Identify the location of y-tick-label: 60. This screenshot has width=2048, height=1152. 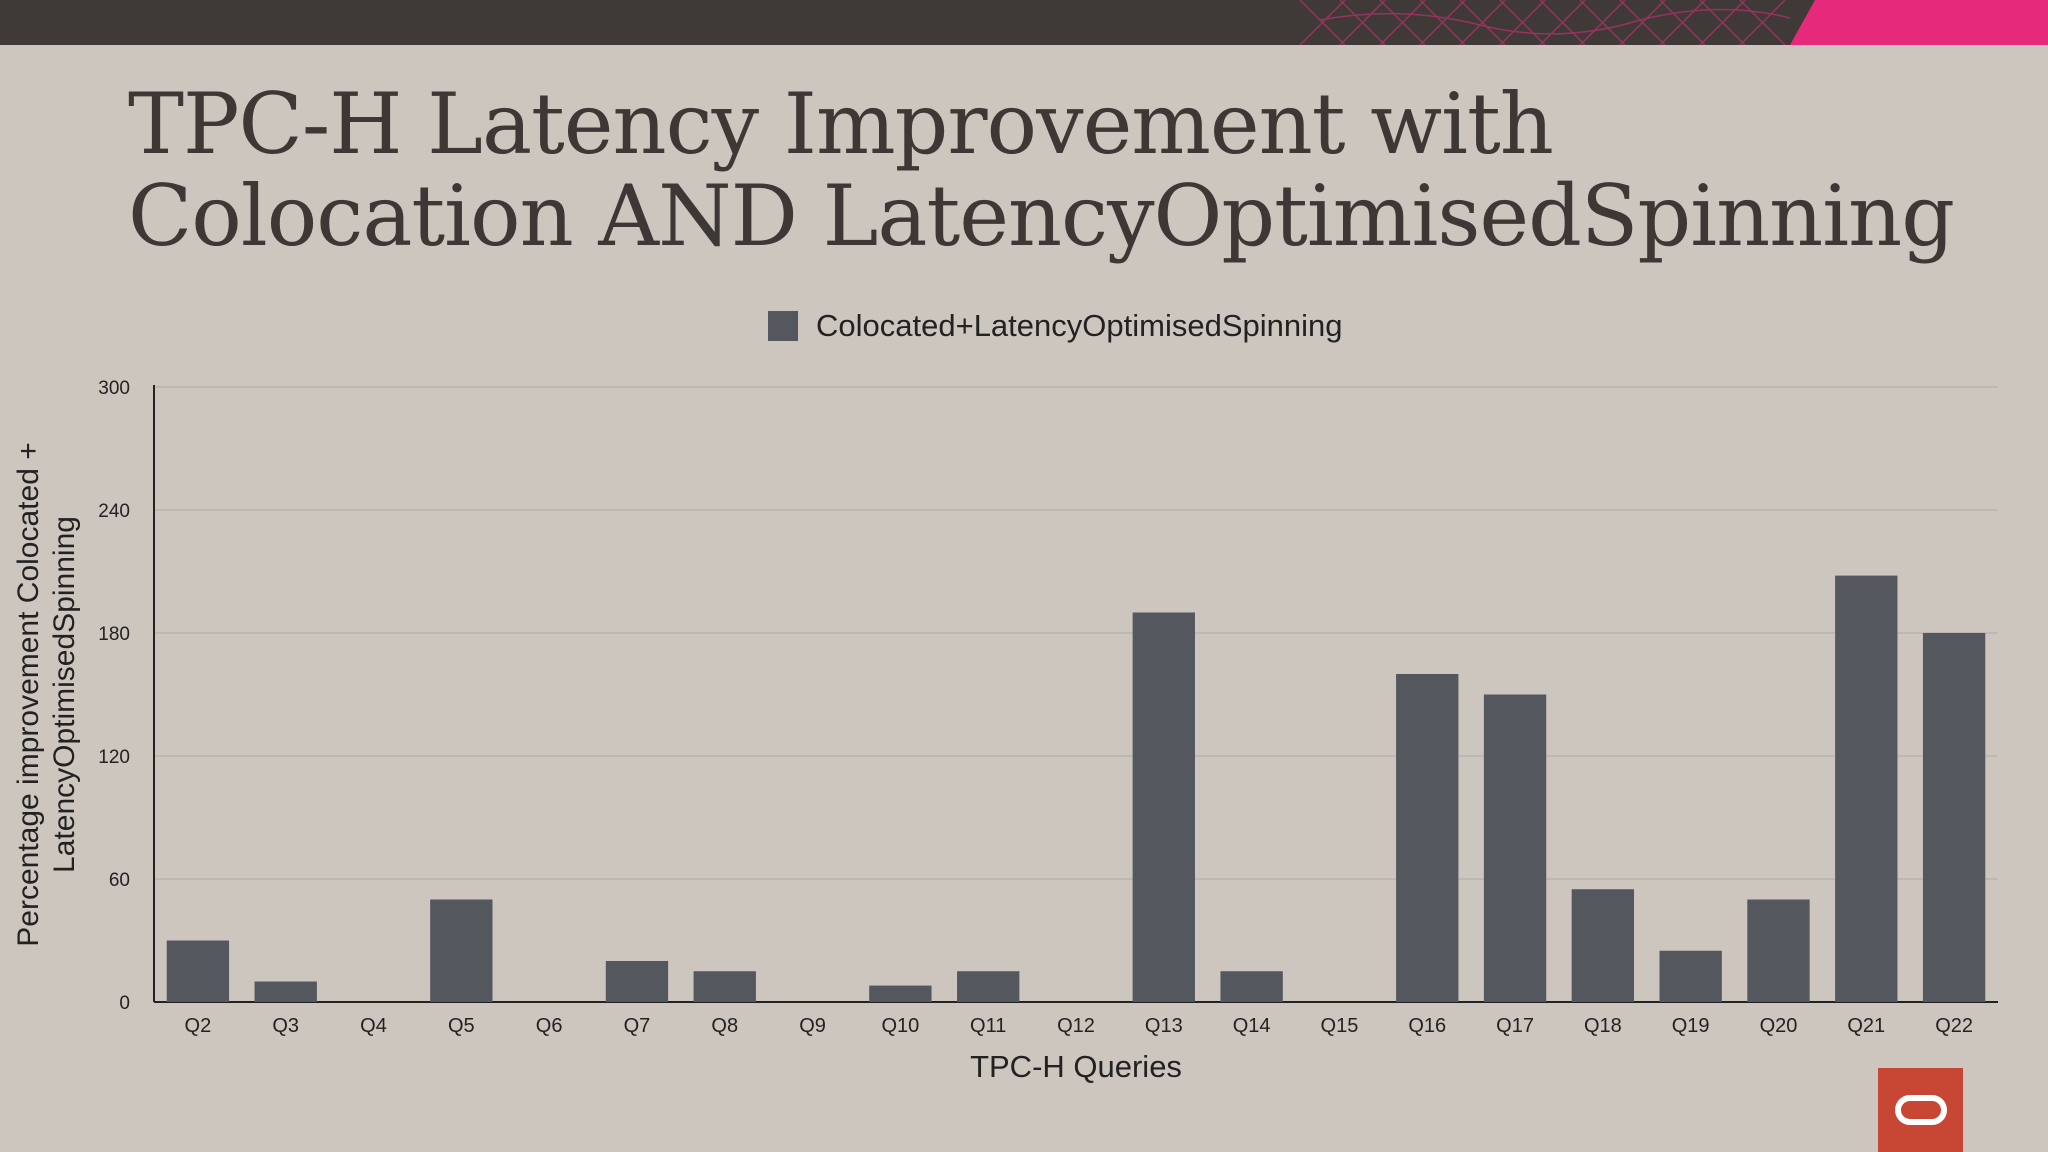
(119, 880).